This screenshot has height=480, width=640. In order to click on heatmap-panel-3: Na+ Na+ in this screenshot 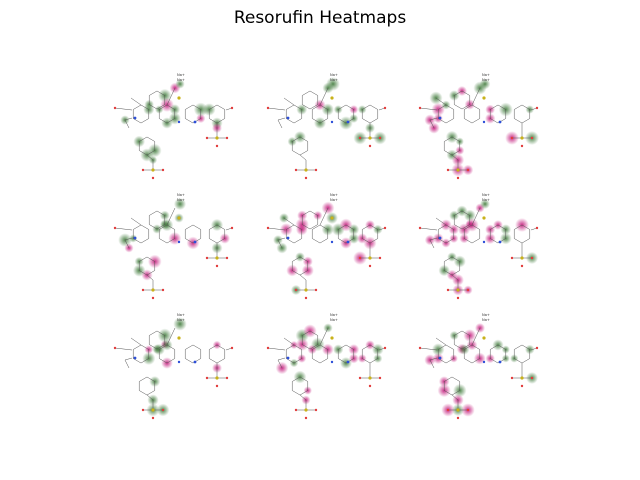, I will do `click(475, 122)`.